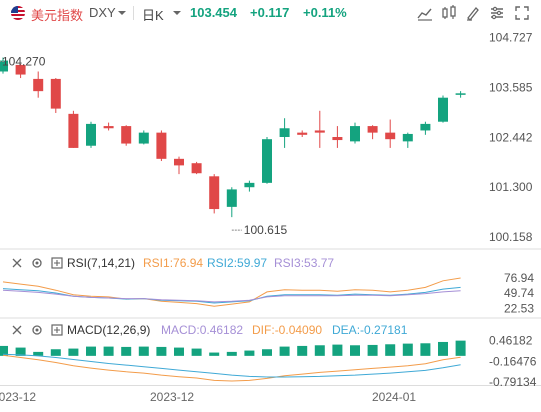  I want to click on rsi2-legend: RSI2:59.97, so click(237, 263).